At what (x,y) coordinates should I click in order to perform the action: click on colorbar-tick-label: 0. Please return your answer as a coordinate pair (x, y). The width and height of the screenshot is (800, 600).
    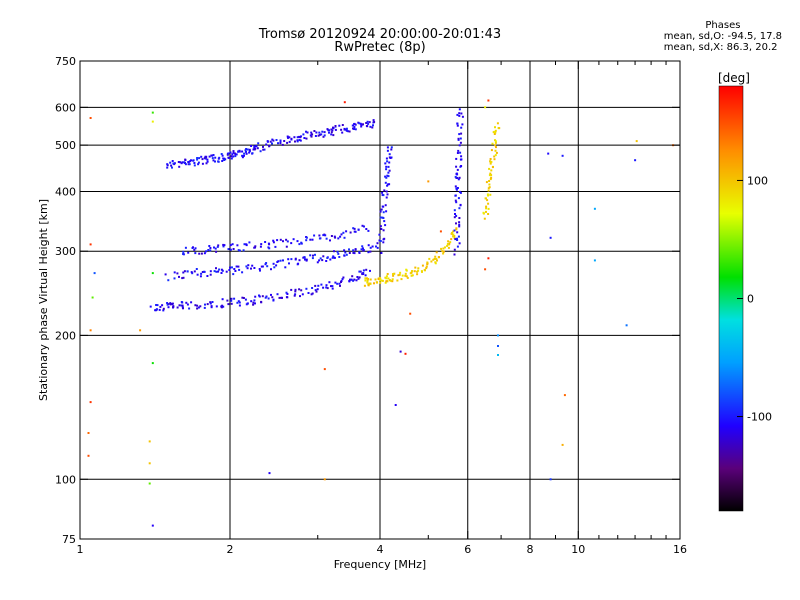
    Looking at the image, I should click on (750, 299).